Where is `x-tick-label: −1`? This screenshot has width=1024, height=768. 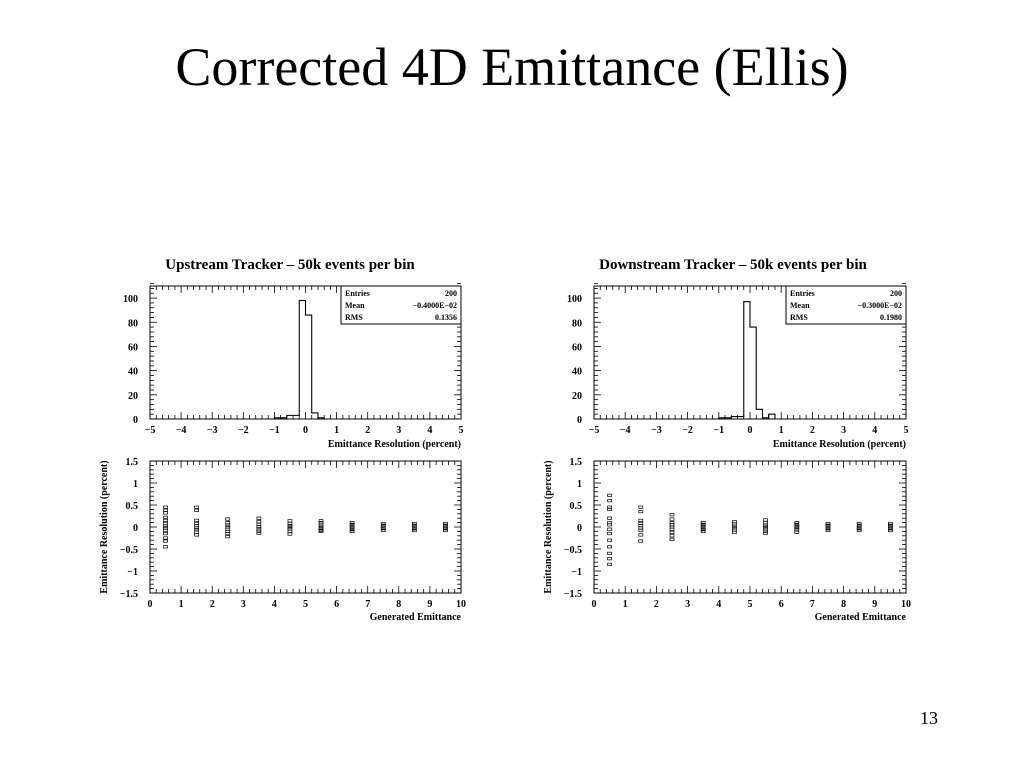
x-tick-label: −1 is located at coordinates (274, 430).